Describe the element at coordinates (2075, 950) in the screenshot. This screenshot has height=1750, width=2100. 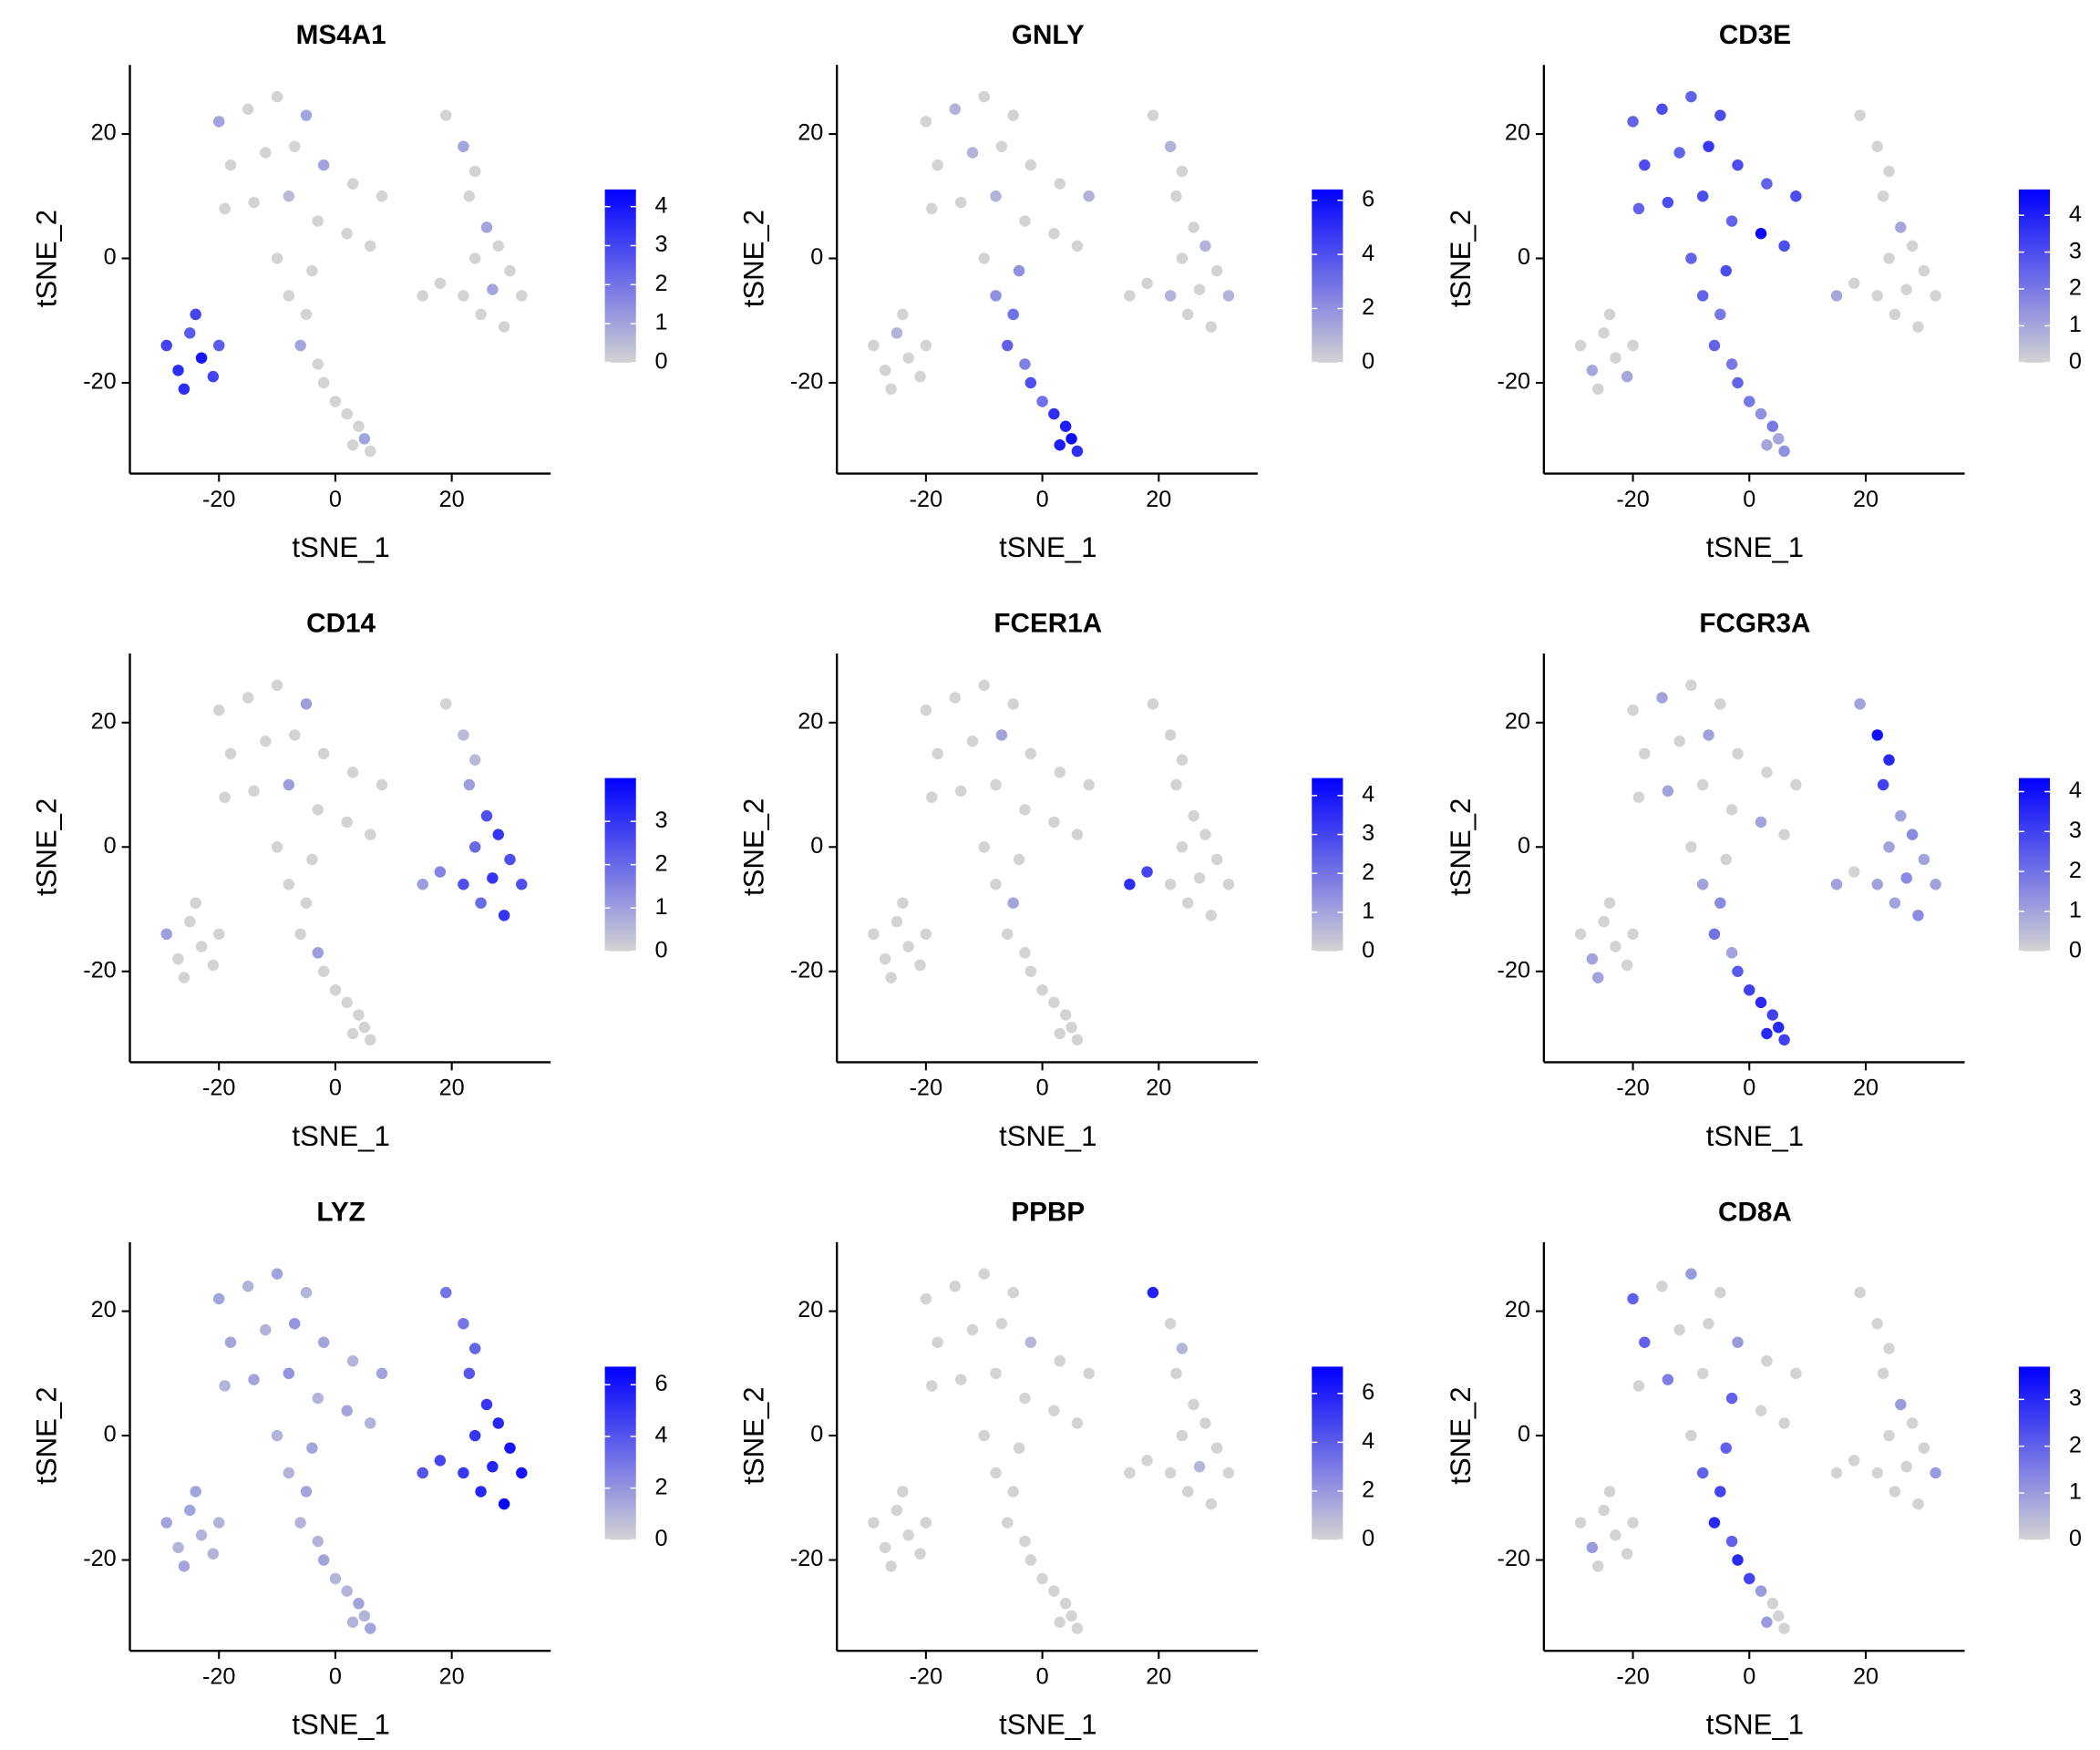
I see `colorbar-label: 0` at that location.